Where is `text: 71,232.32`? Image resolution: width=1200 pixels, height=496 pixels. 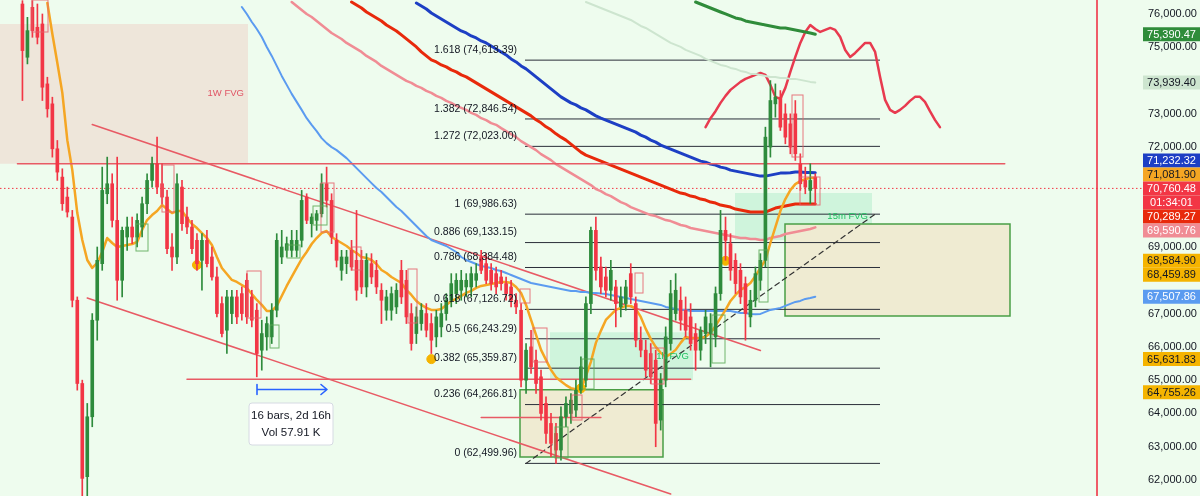
text: 71,232.32 is located at coordinates (1171, 159).